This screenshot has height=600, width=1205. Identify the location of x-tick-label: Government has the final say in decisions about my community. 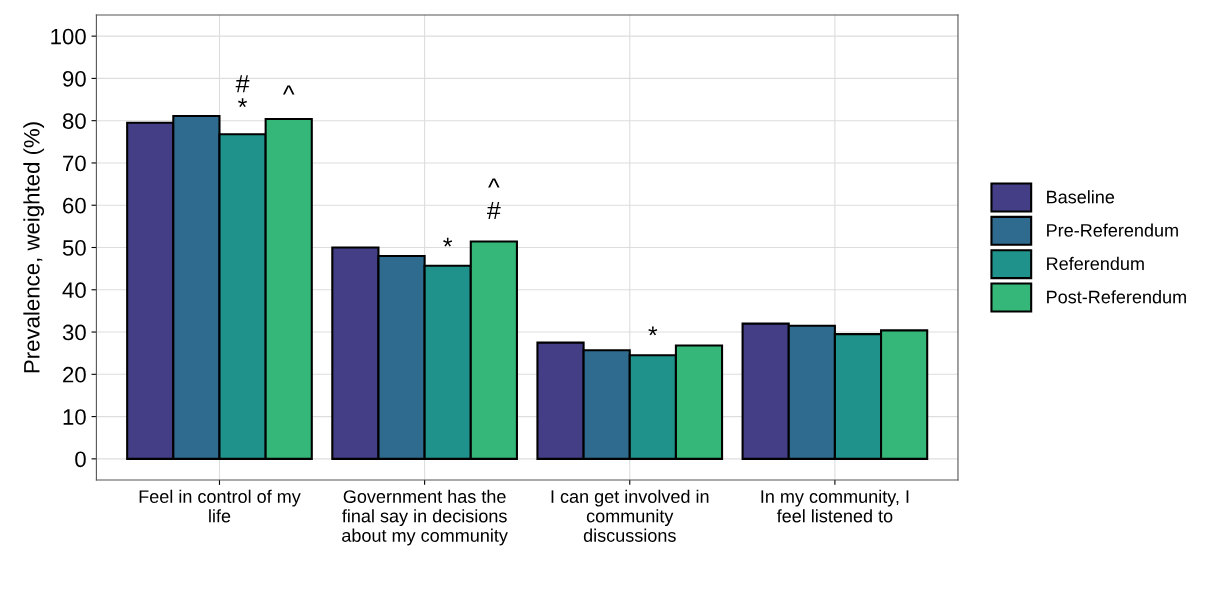
(425, 517).